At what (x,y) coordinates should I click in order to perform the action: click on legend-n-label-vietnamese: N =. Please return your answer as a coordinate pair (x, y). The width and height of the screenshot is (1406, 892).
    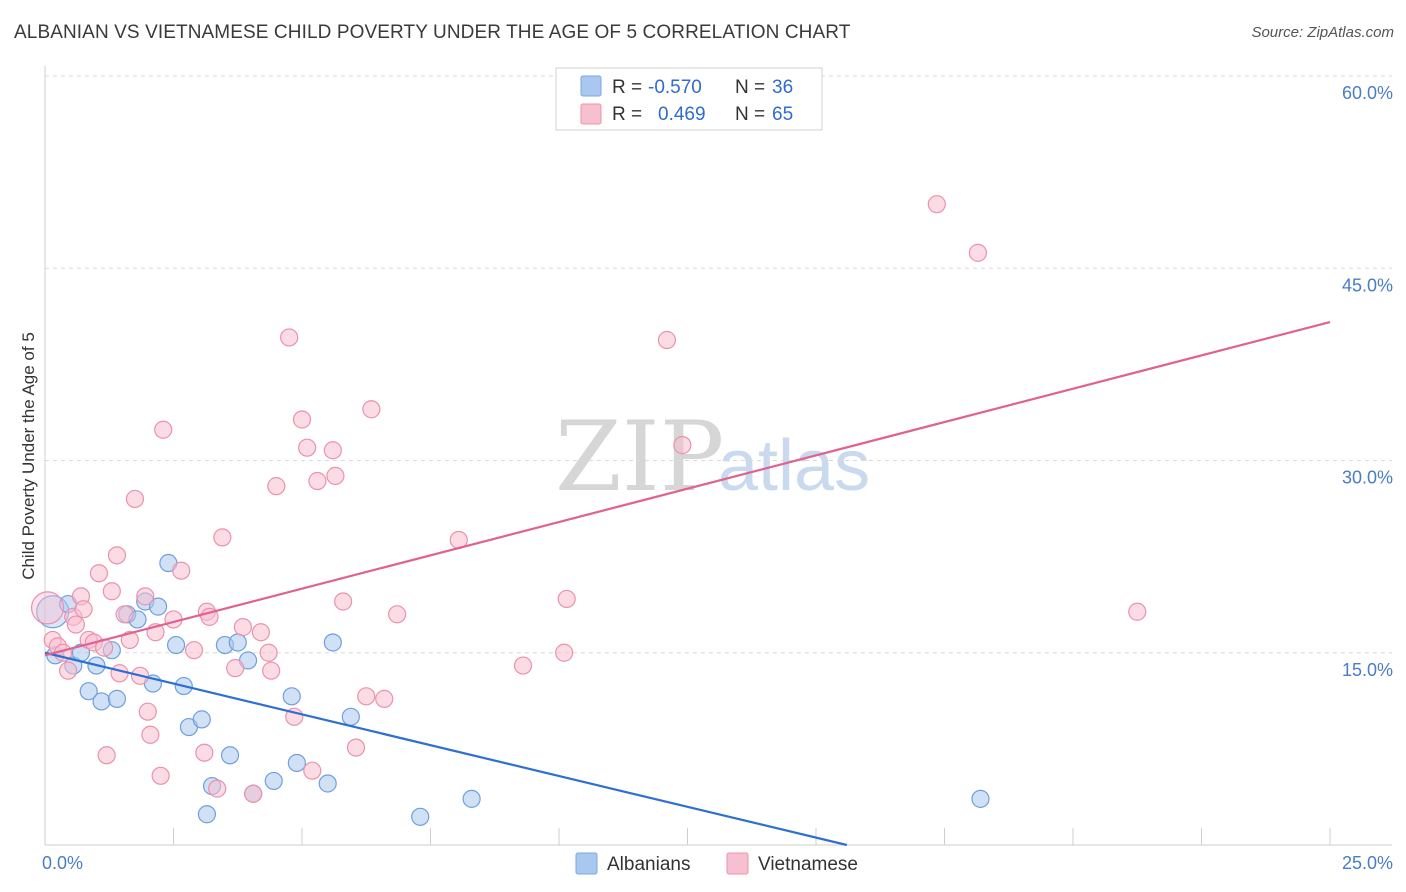
    Looking at the image, I should click on (750, 114).